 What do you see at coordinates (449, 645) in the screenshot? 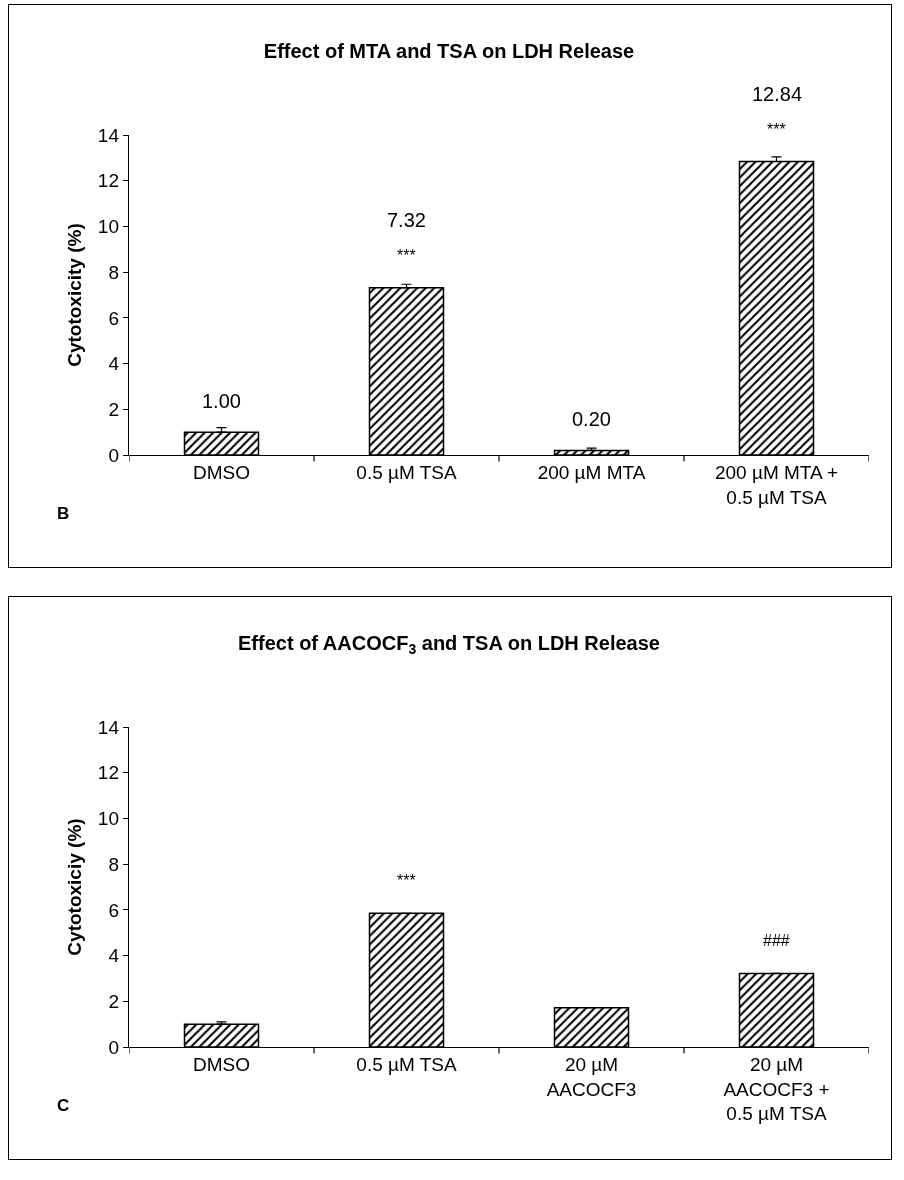
I see `chart-title: Effect of AACOCF$_{3}$ and TSA on LDH Release` at bounding box center [449, 645].